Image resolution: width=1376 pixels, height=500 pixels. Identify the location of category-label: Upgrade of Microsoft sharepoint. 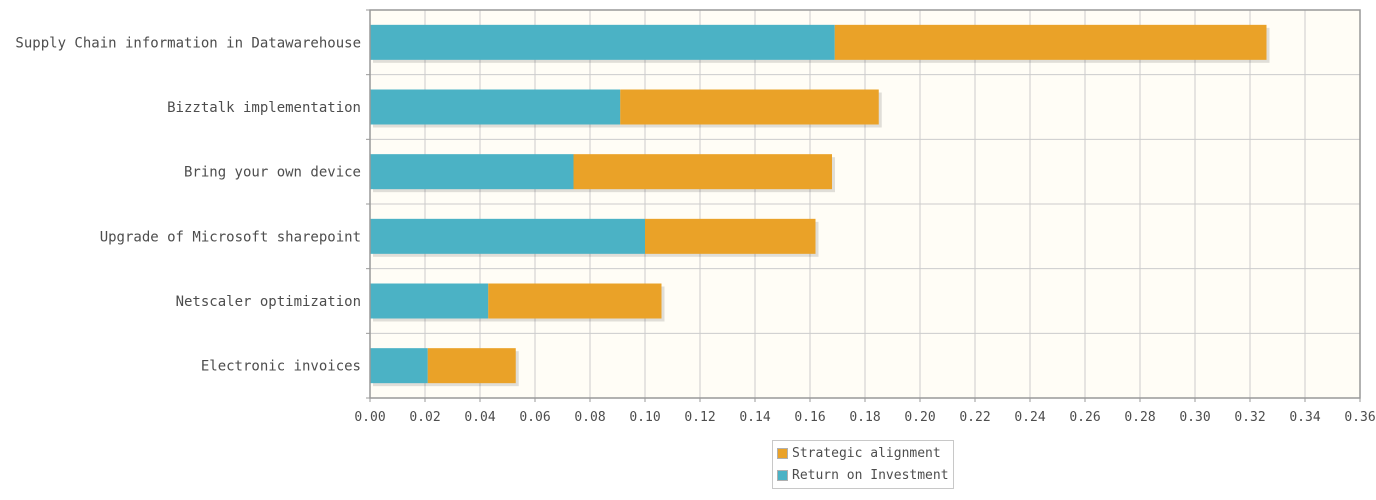
(230, 237).